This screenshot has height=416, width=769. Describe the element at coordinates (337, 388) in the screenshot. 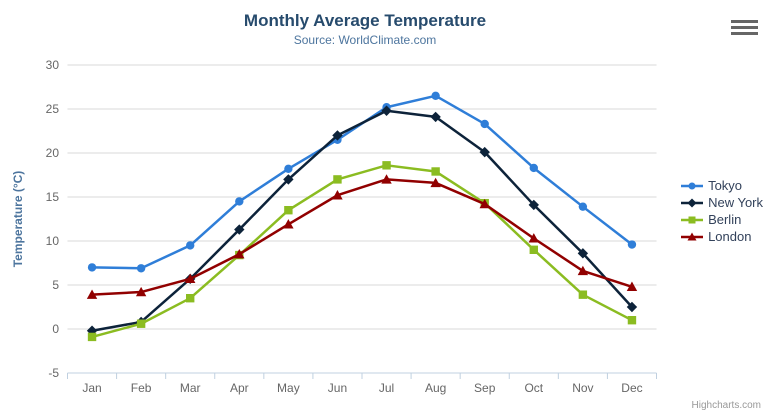

I see `x-axis-label: Jun` at that location.